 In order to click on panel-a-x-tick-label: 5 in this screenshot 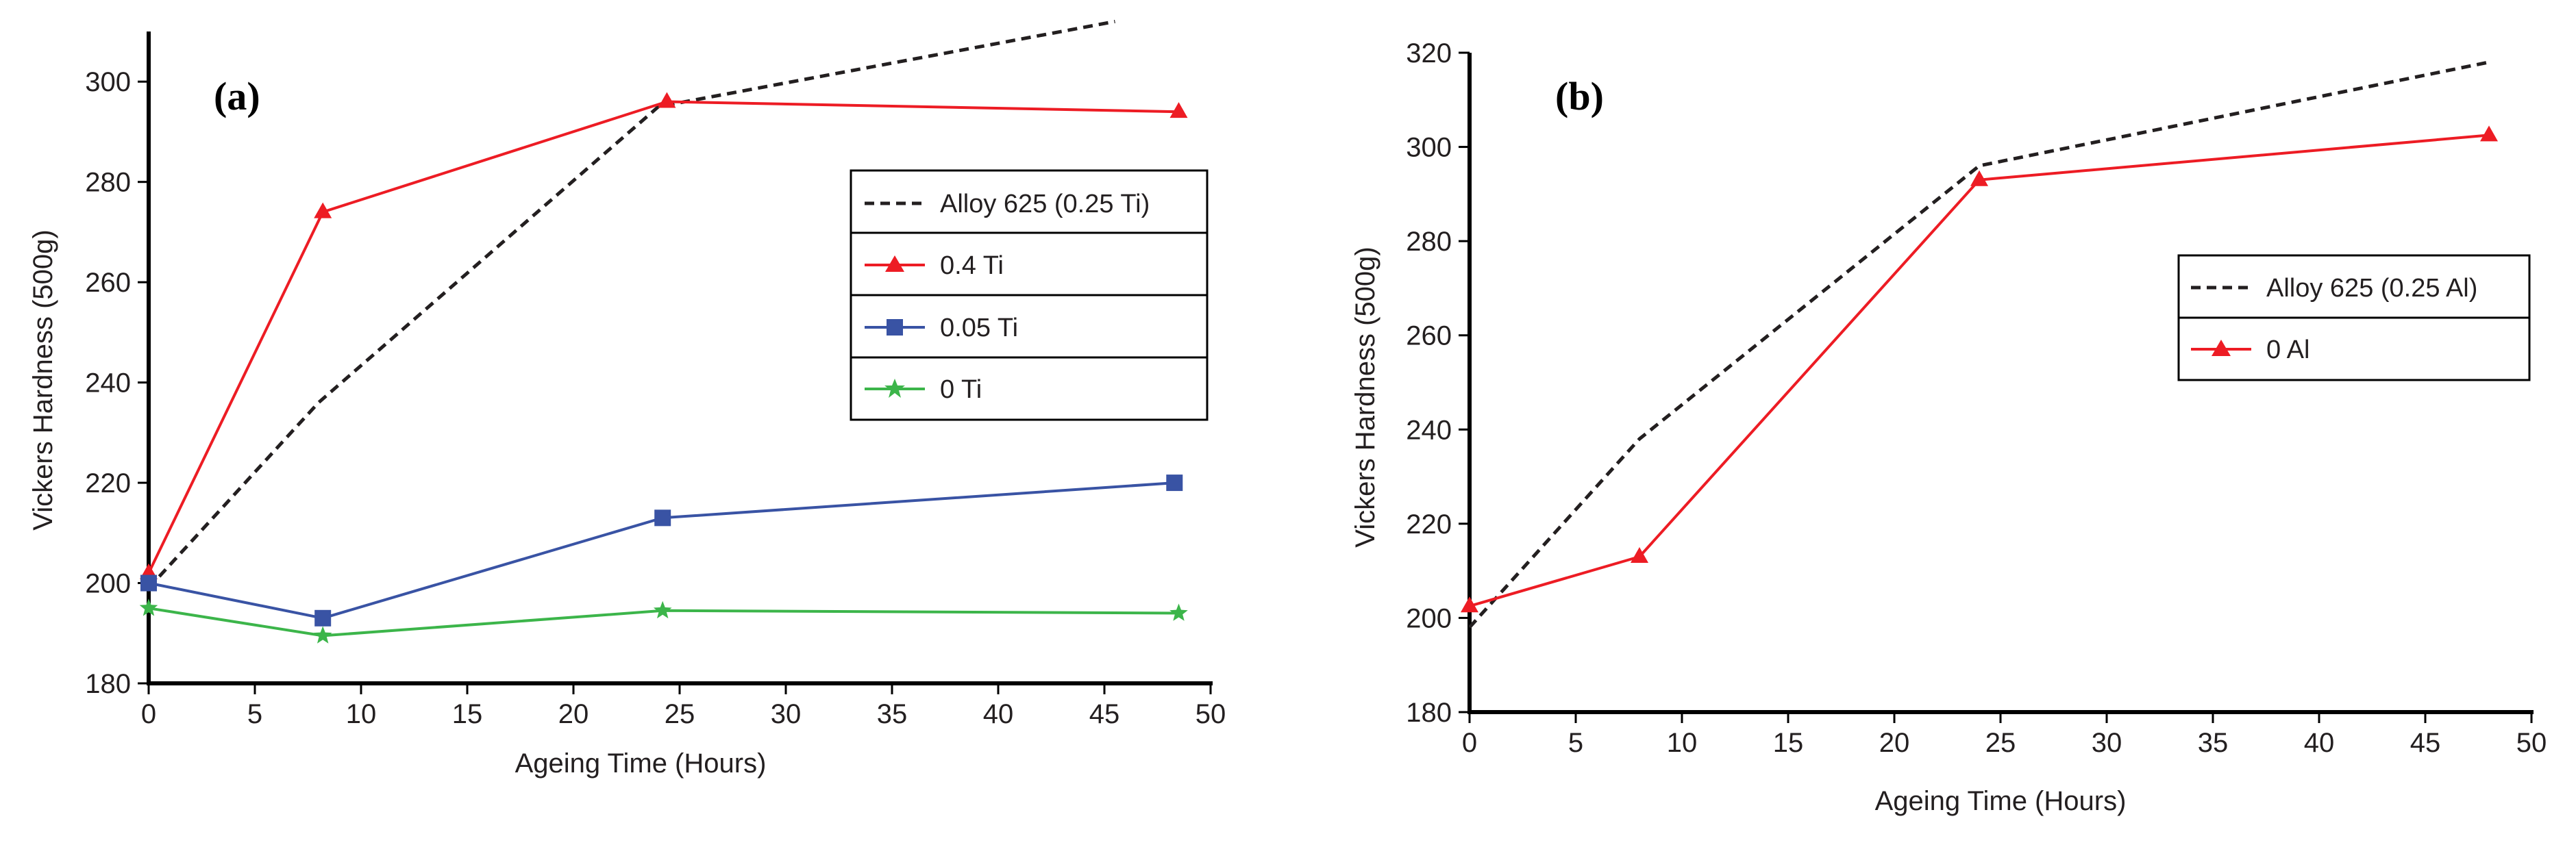, I will do `click(254, 714)`.